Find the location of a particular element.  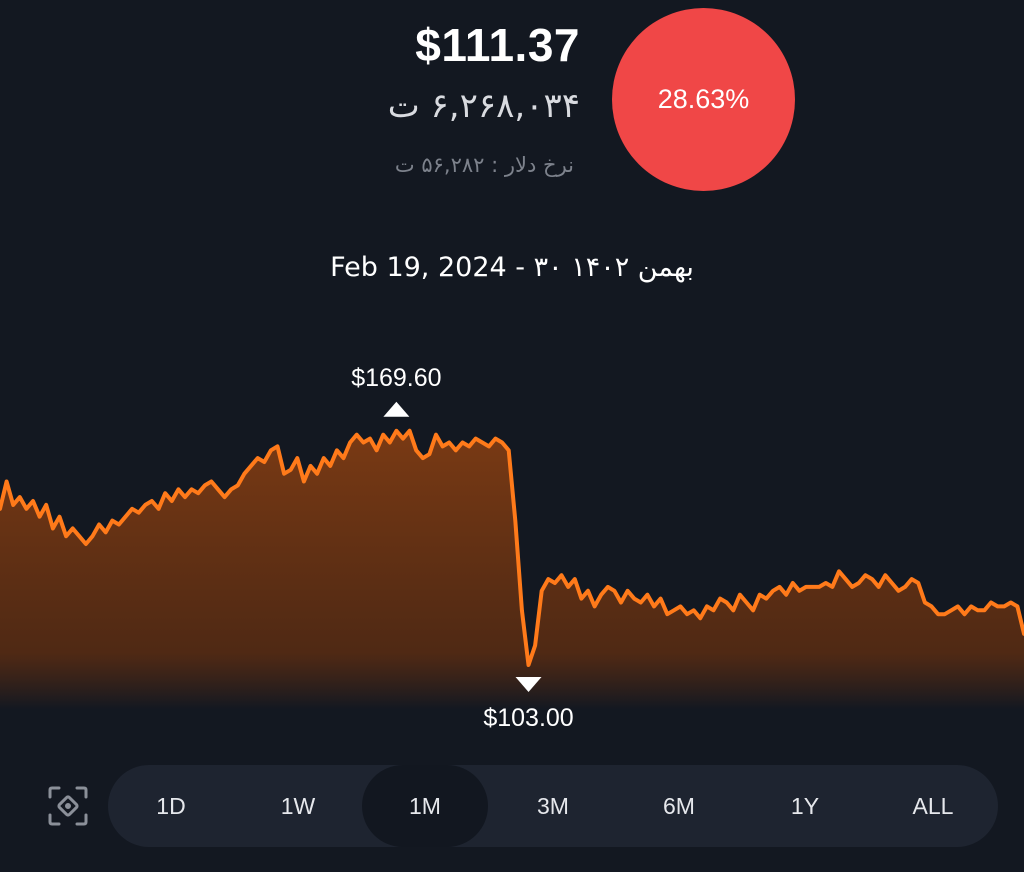

low-marker-icon is located at coordinates (528, 684).